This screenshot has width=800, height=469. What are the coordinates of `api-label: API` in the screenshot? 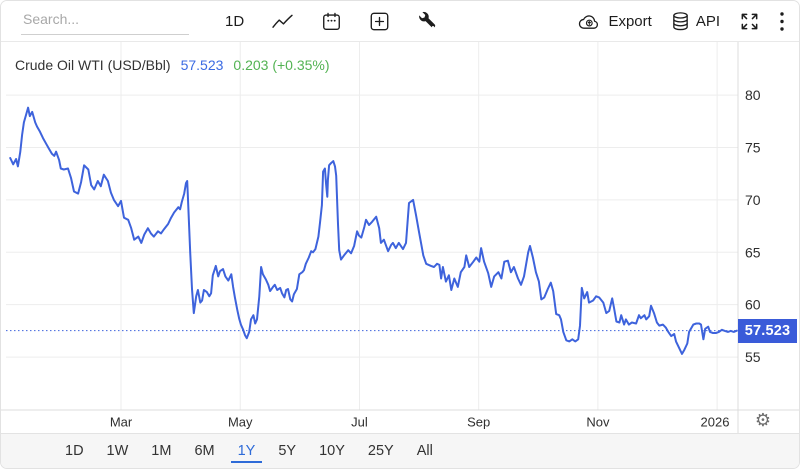 It's located at (707, 21).